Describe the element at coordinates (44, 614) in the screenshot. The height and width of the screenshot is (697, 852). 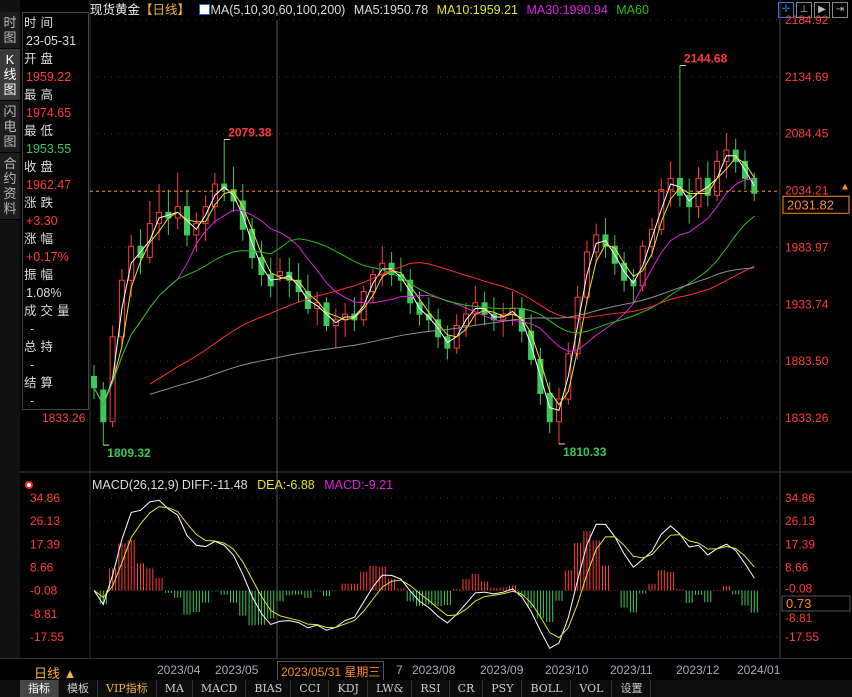
I see `macd-y-tick-left: -8.81` at that location.